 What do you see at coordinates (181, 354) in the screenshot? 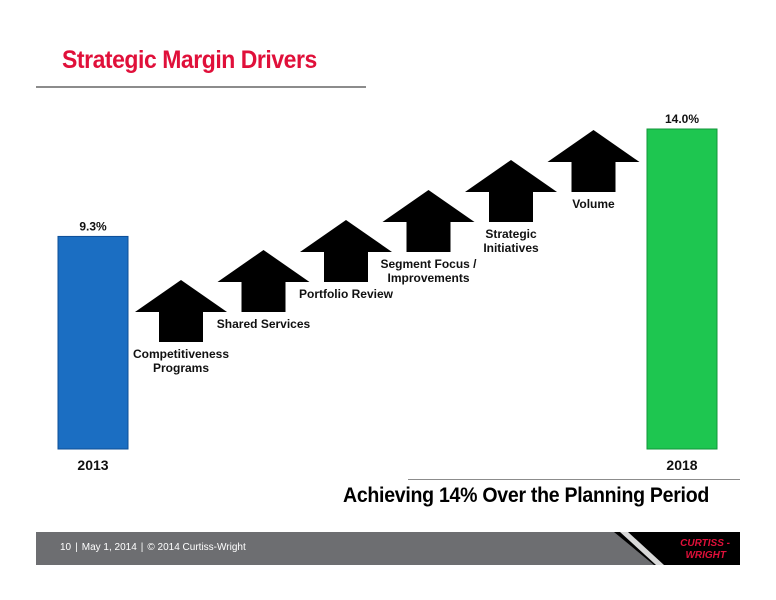
I see `driver-label: Competitiveness` at bounding box center [181, 354].